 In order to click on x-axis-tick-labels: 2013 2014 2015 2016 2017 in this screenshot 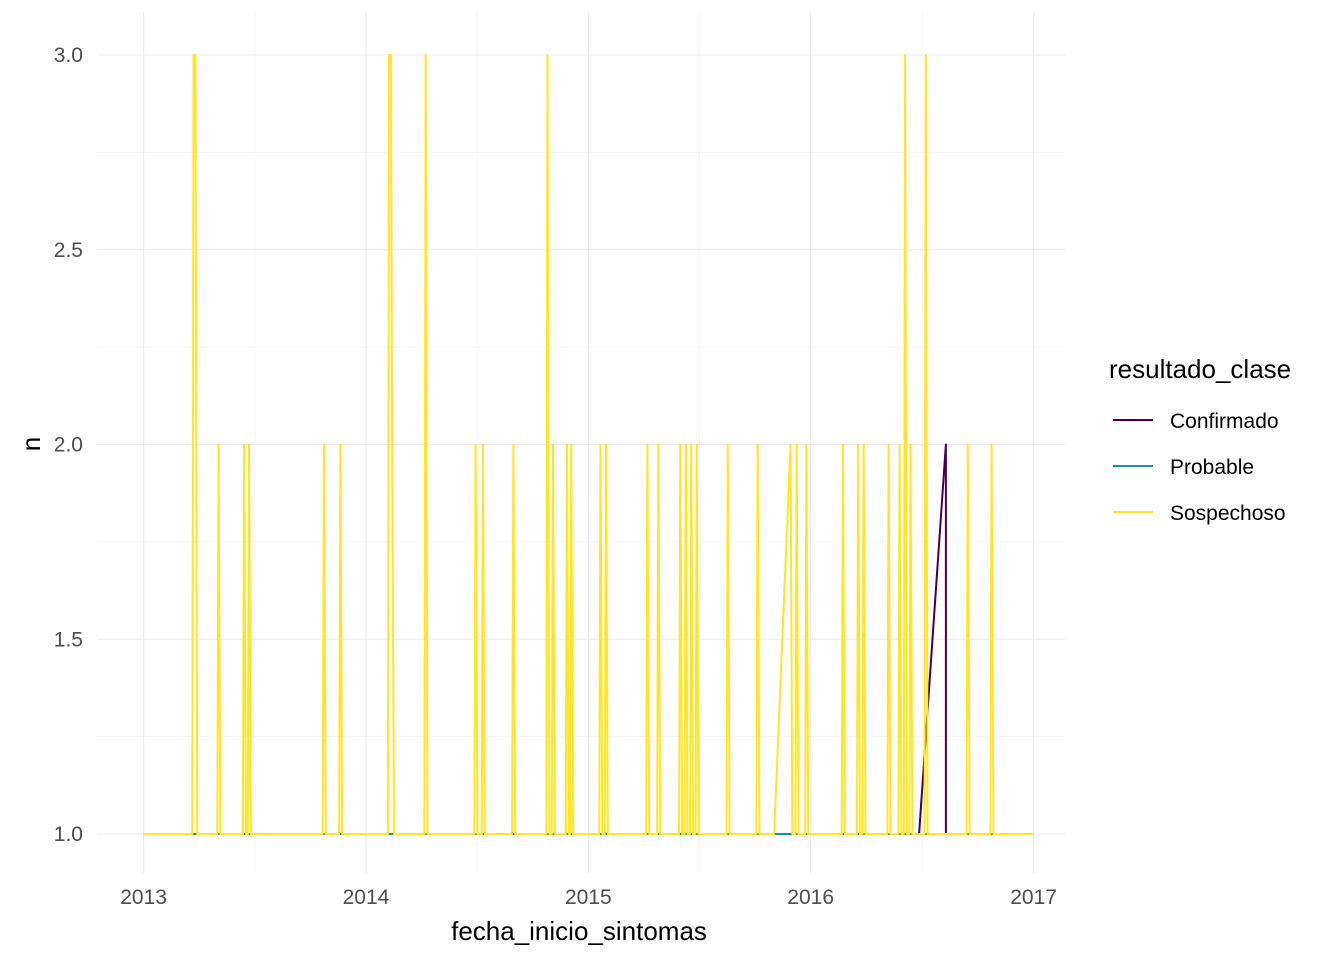, I will do `click(588, 897)`.